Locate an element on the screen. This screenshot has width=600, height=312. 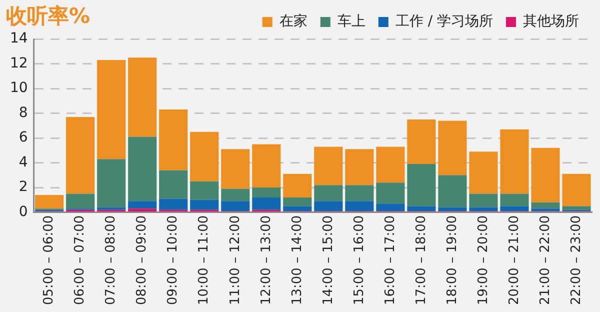
x-tick-label: 18:00 – 19:00 is located at coordinates (452, 260).